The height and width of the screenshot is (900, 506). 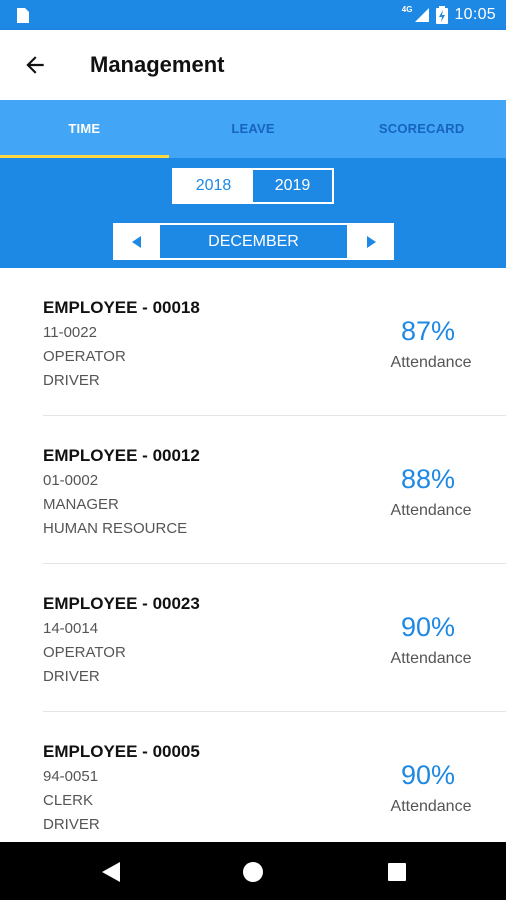 I want to click on next-month-button, so click(x=370, y=241).